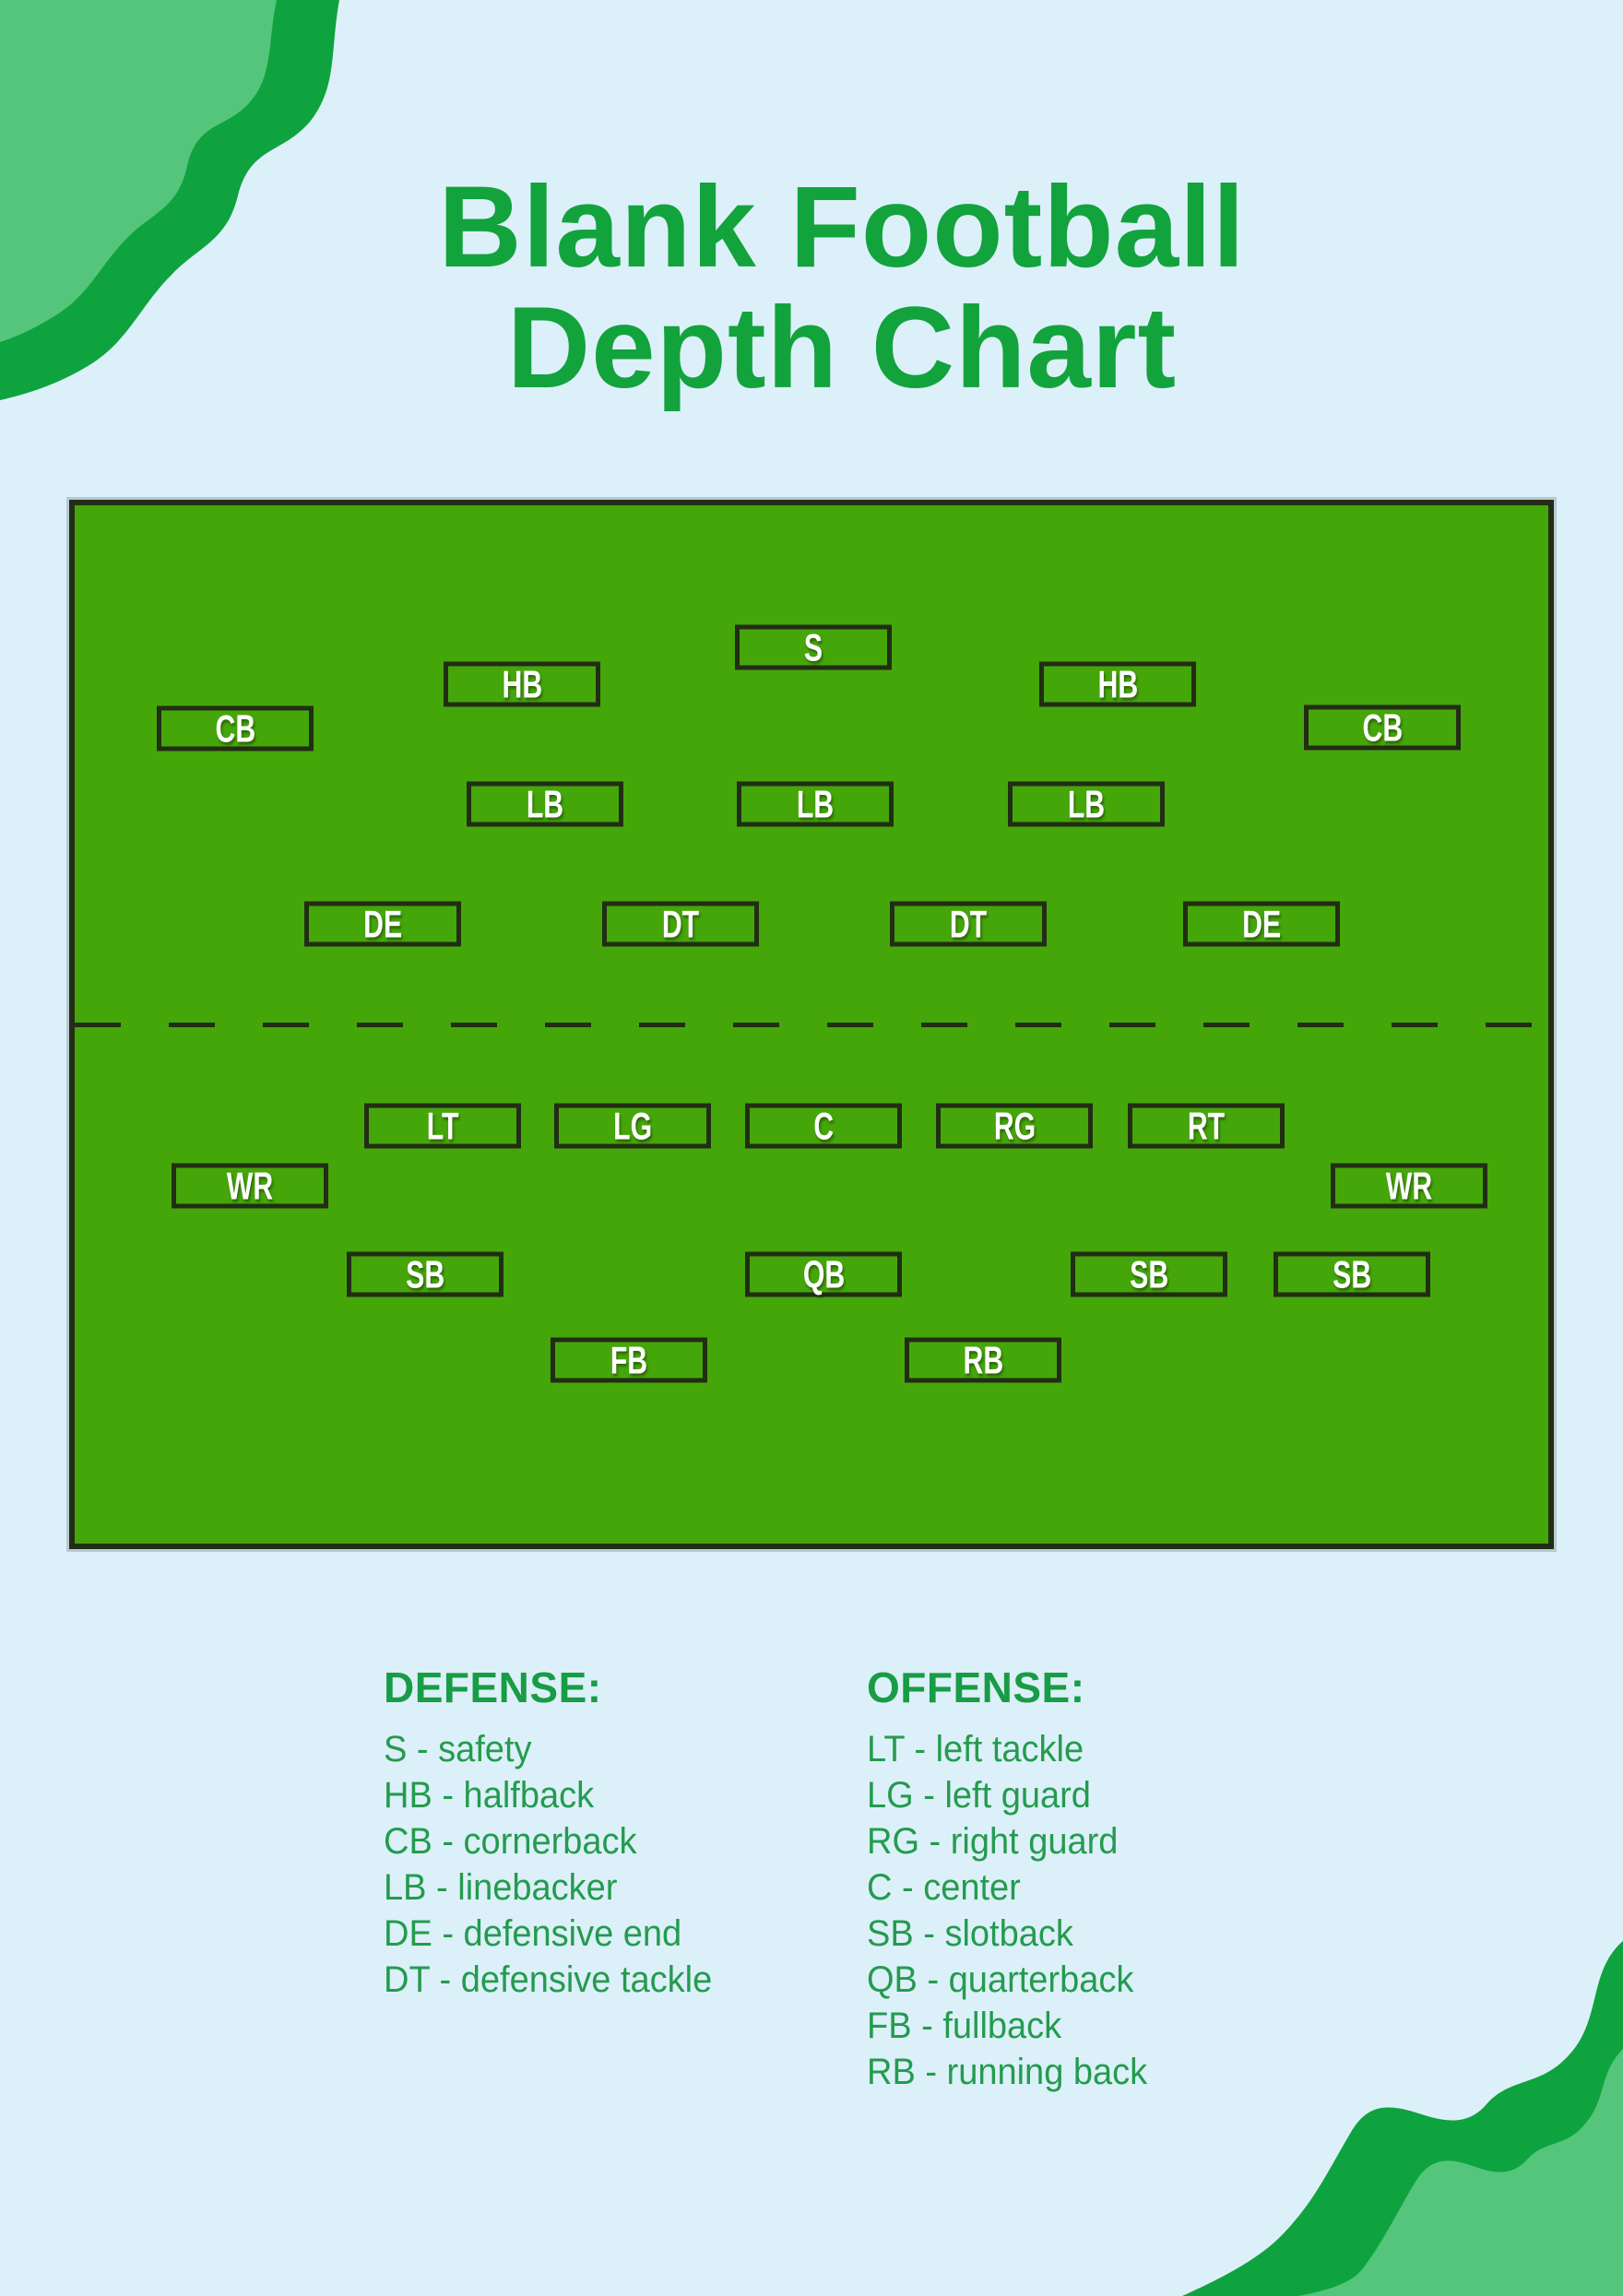 The height and width of the screenshot is (2296, 1623). I want to click on position-label: RB, so click(983, 1359).